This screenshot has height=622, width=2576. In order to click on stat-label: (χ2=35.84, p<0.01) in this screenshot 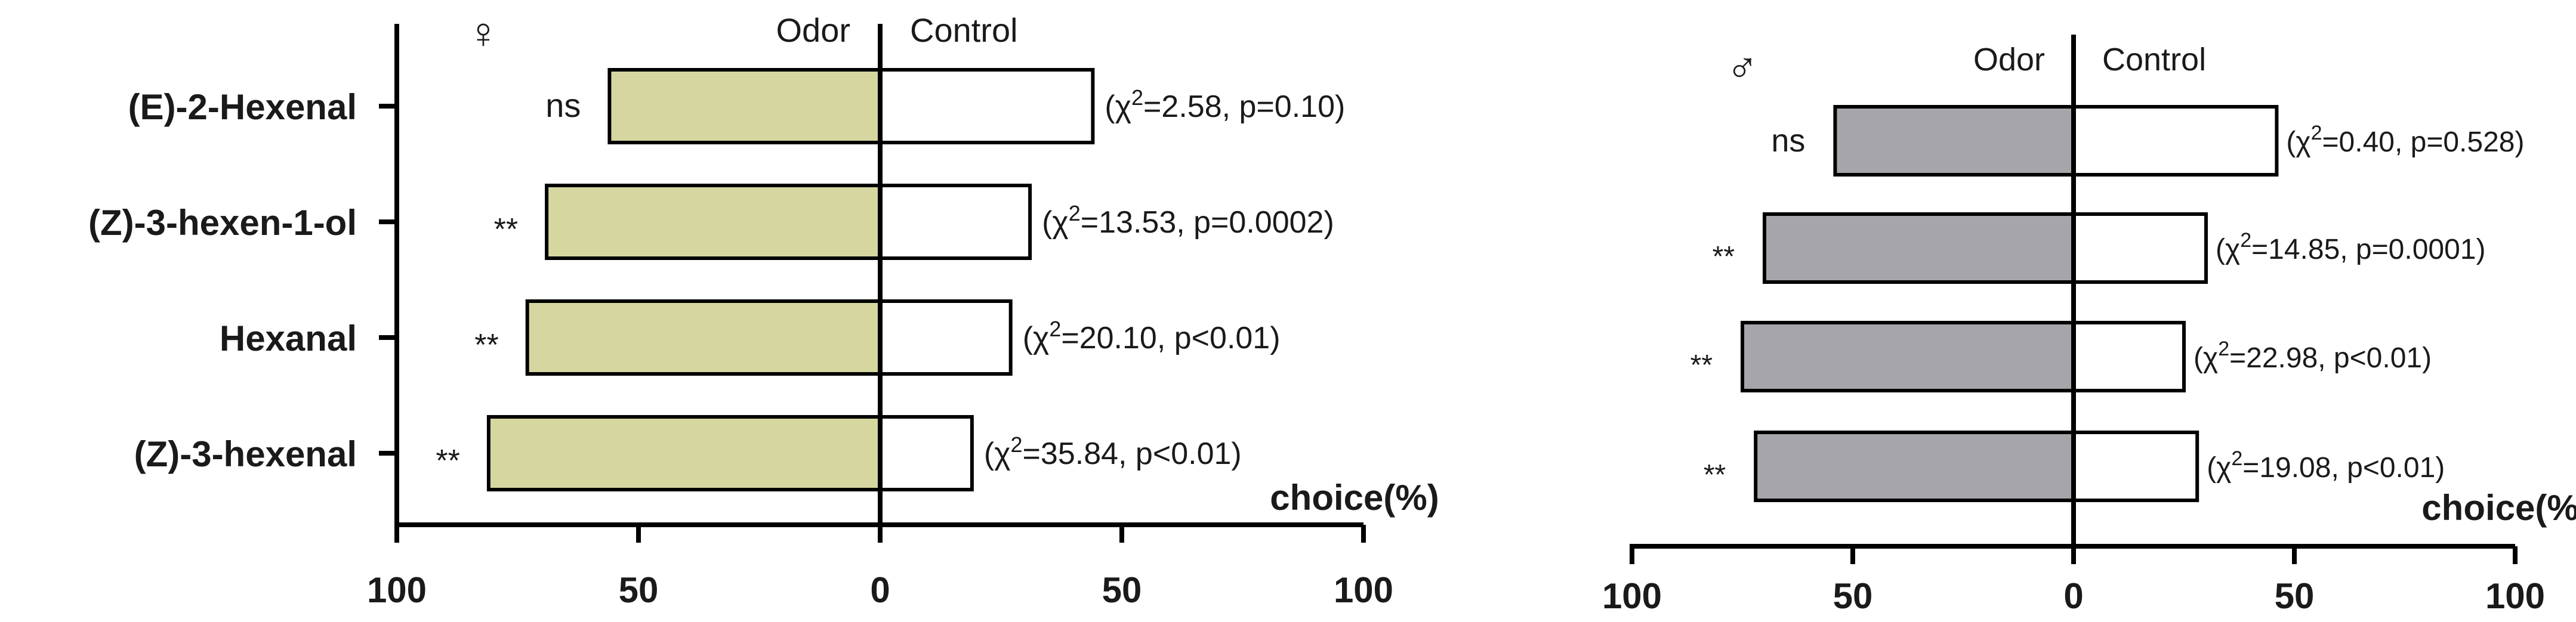, I will do `click(1113, 452)`.